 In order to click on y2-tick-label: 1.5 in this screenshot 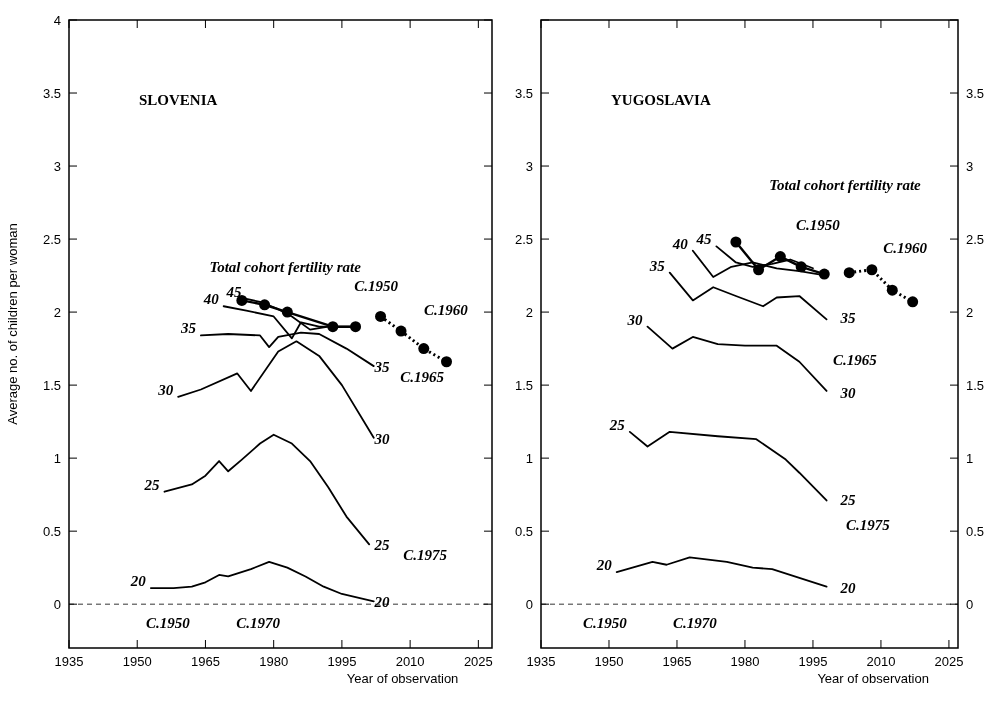, I will do `click(975, 386)`.